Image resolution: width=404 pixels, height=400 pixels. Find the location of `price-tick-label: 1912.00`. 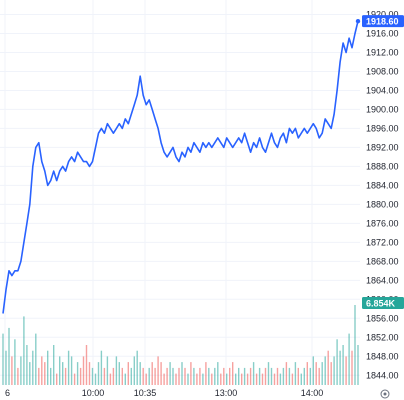

price-tick-label: 1912.00 is located at coordinates (382, 52).